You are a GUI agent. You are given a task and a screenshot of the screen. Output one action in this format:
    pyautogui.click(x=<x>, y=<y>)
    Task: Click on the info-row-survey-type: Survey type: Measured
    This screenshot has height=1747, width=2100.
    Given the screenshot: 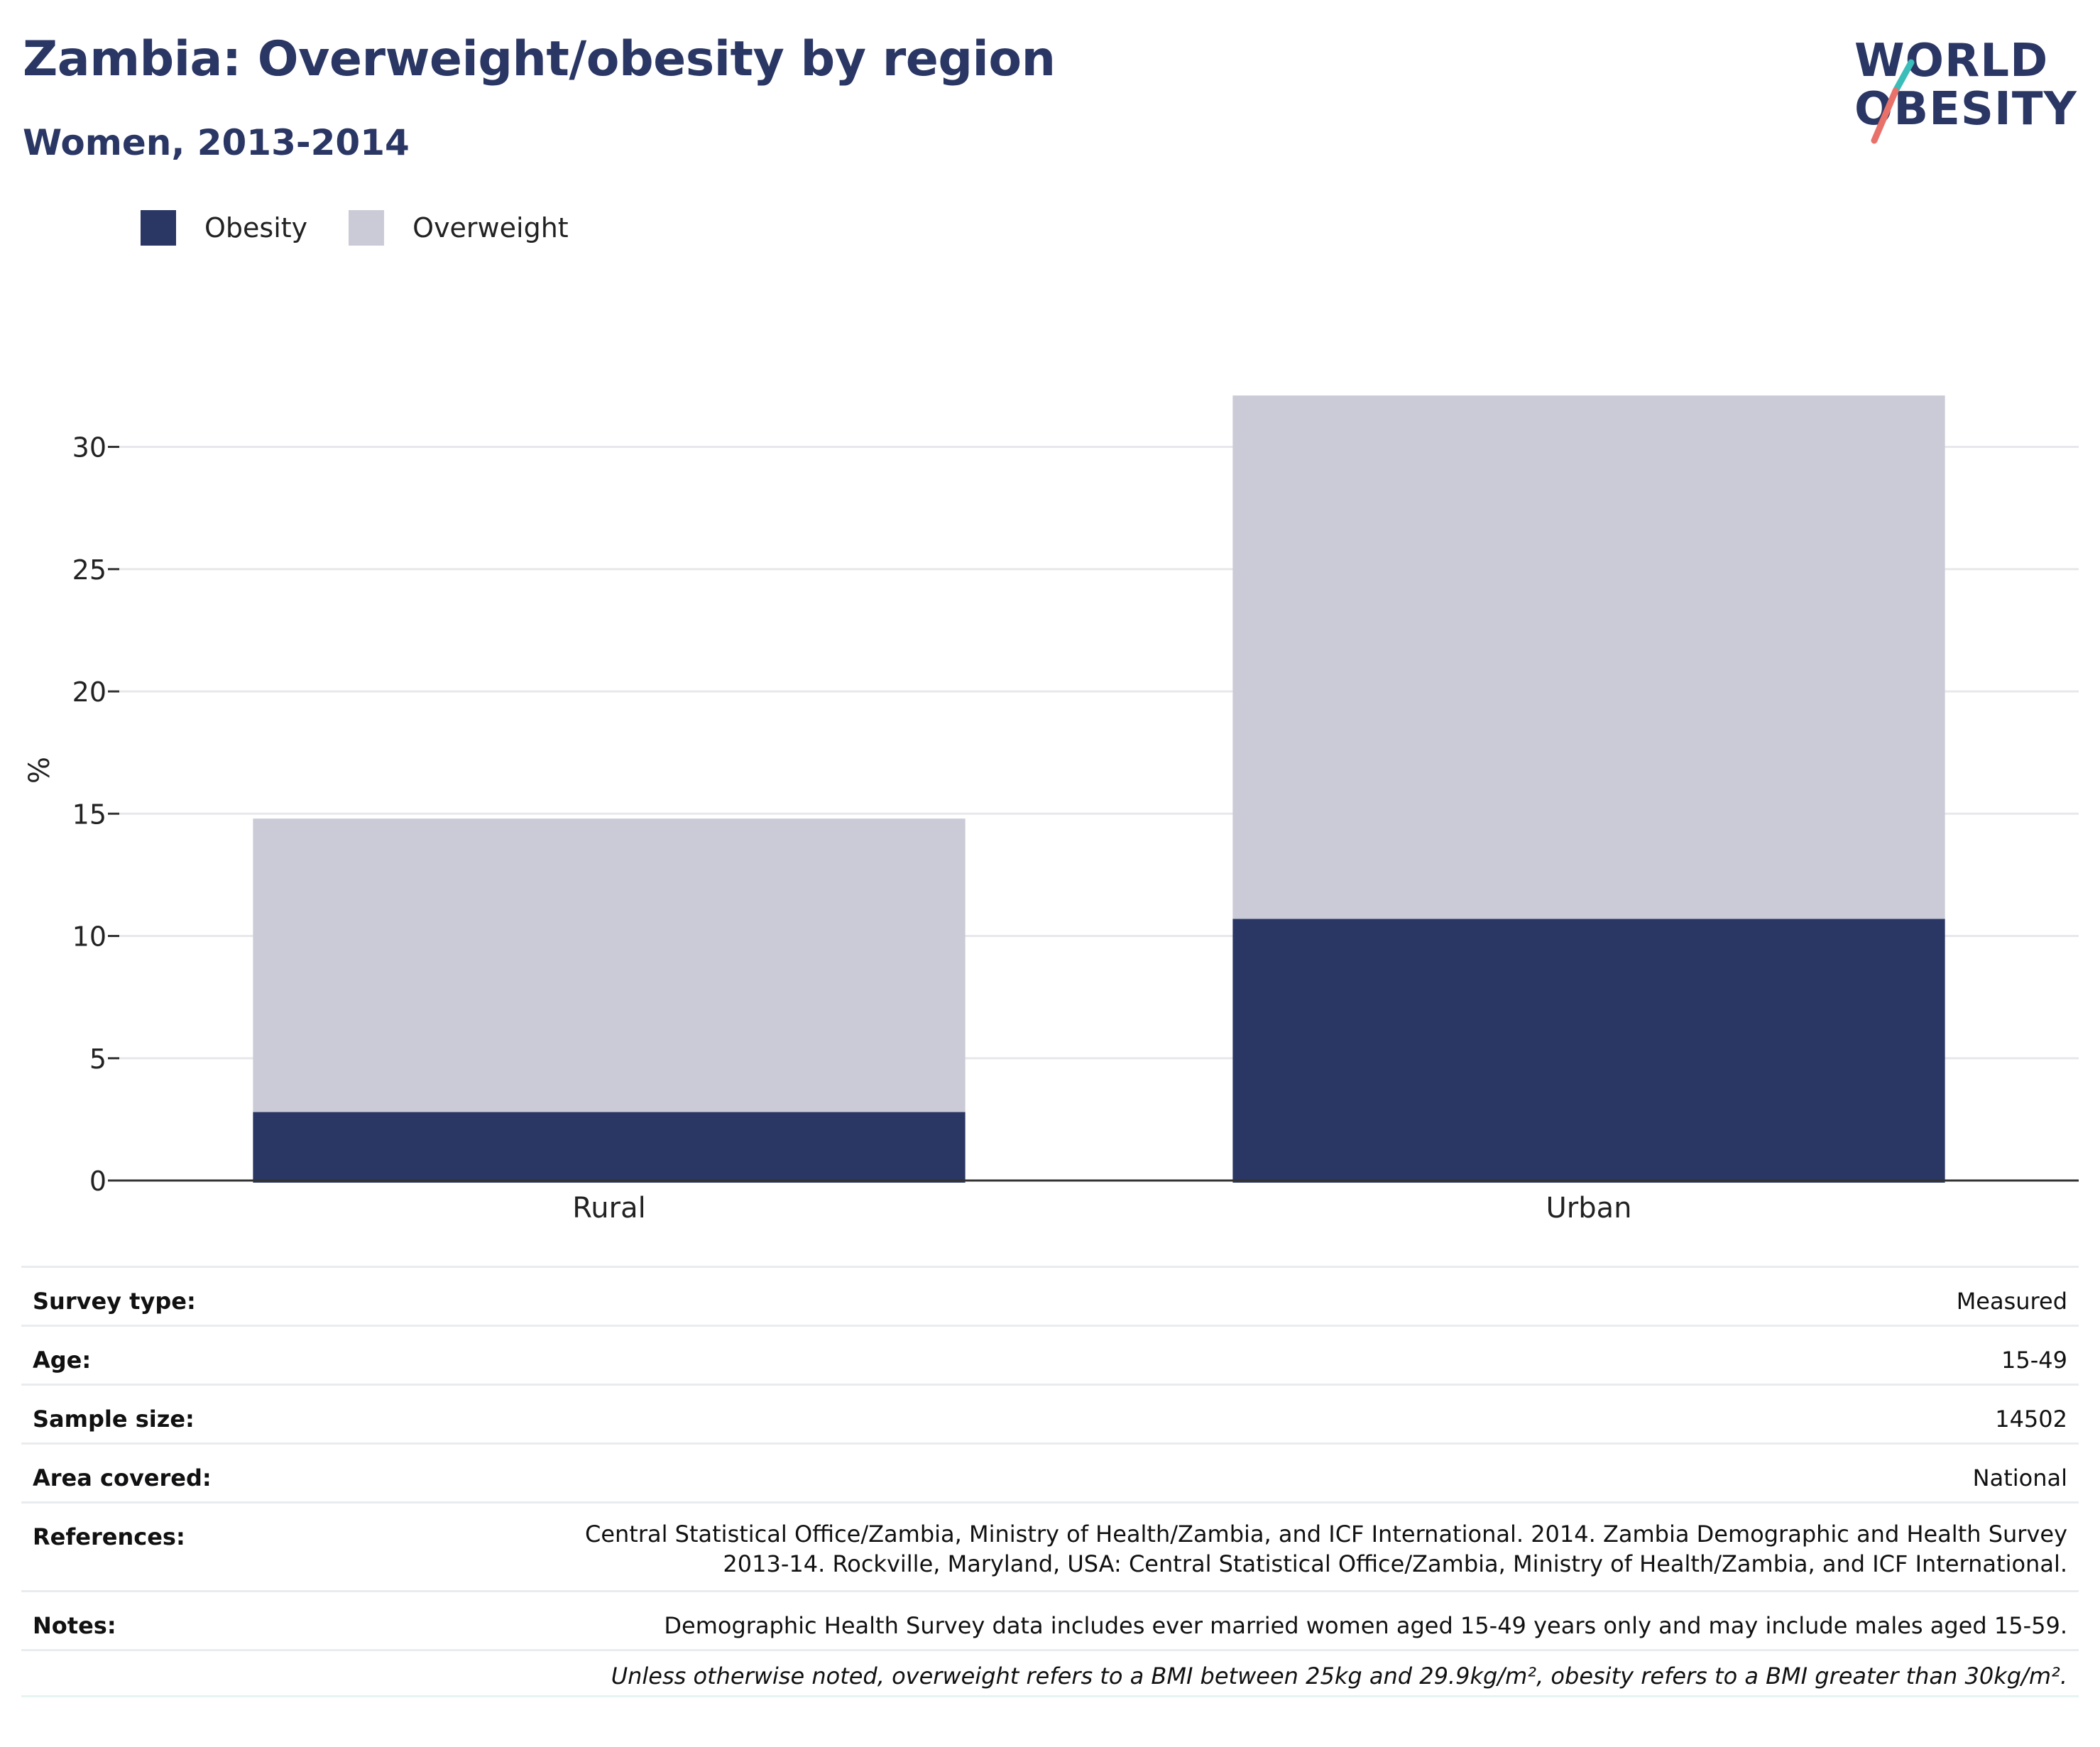 What is the action you would take?
    pyautogui.click(x=1050, y=1295)
    